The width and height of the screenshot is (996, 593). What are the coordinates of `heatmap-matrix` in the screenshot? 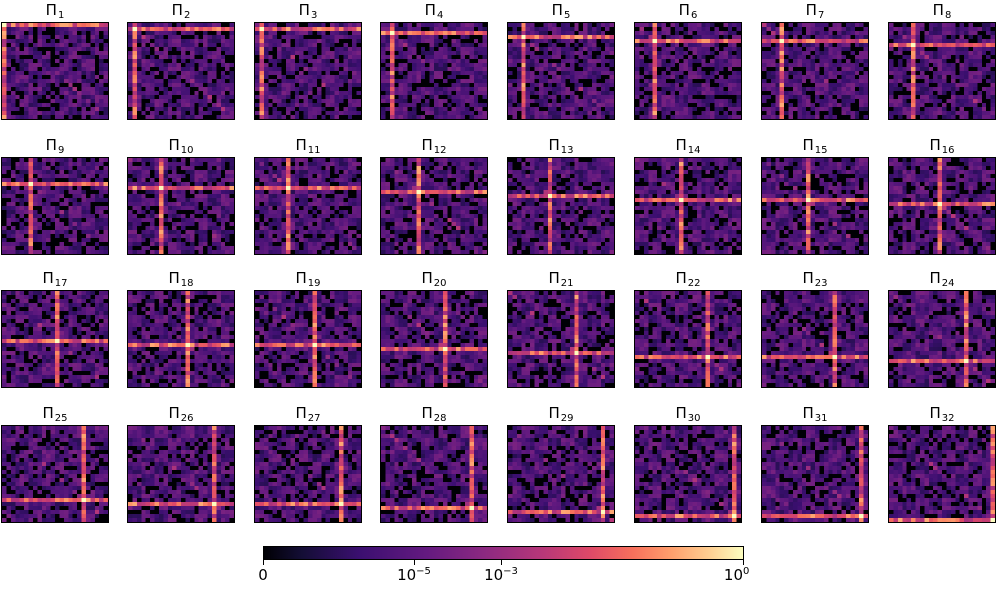 It's located at (55, 71).